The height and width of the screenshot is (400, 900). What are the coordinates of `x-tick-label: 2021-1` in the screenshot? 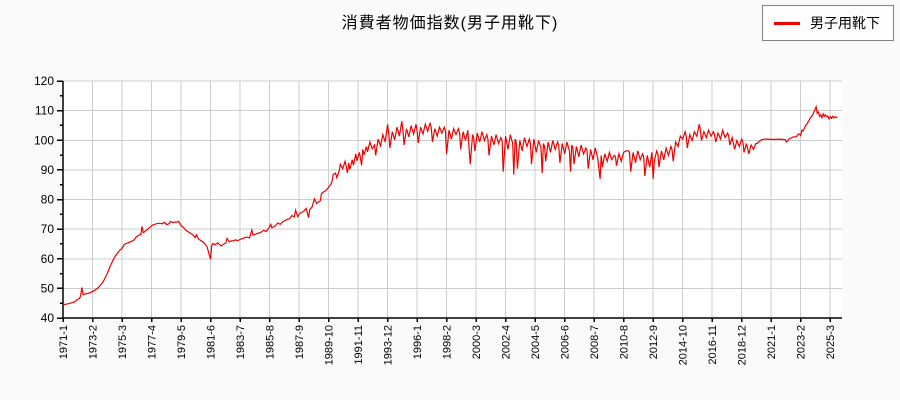 It's located at (772, 342).